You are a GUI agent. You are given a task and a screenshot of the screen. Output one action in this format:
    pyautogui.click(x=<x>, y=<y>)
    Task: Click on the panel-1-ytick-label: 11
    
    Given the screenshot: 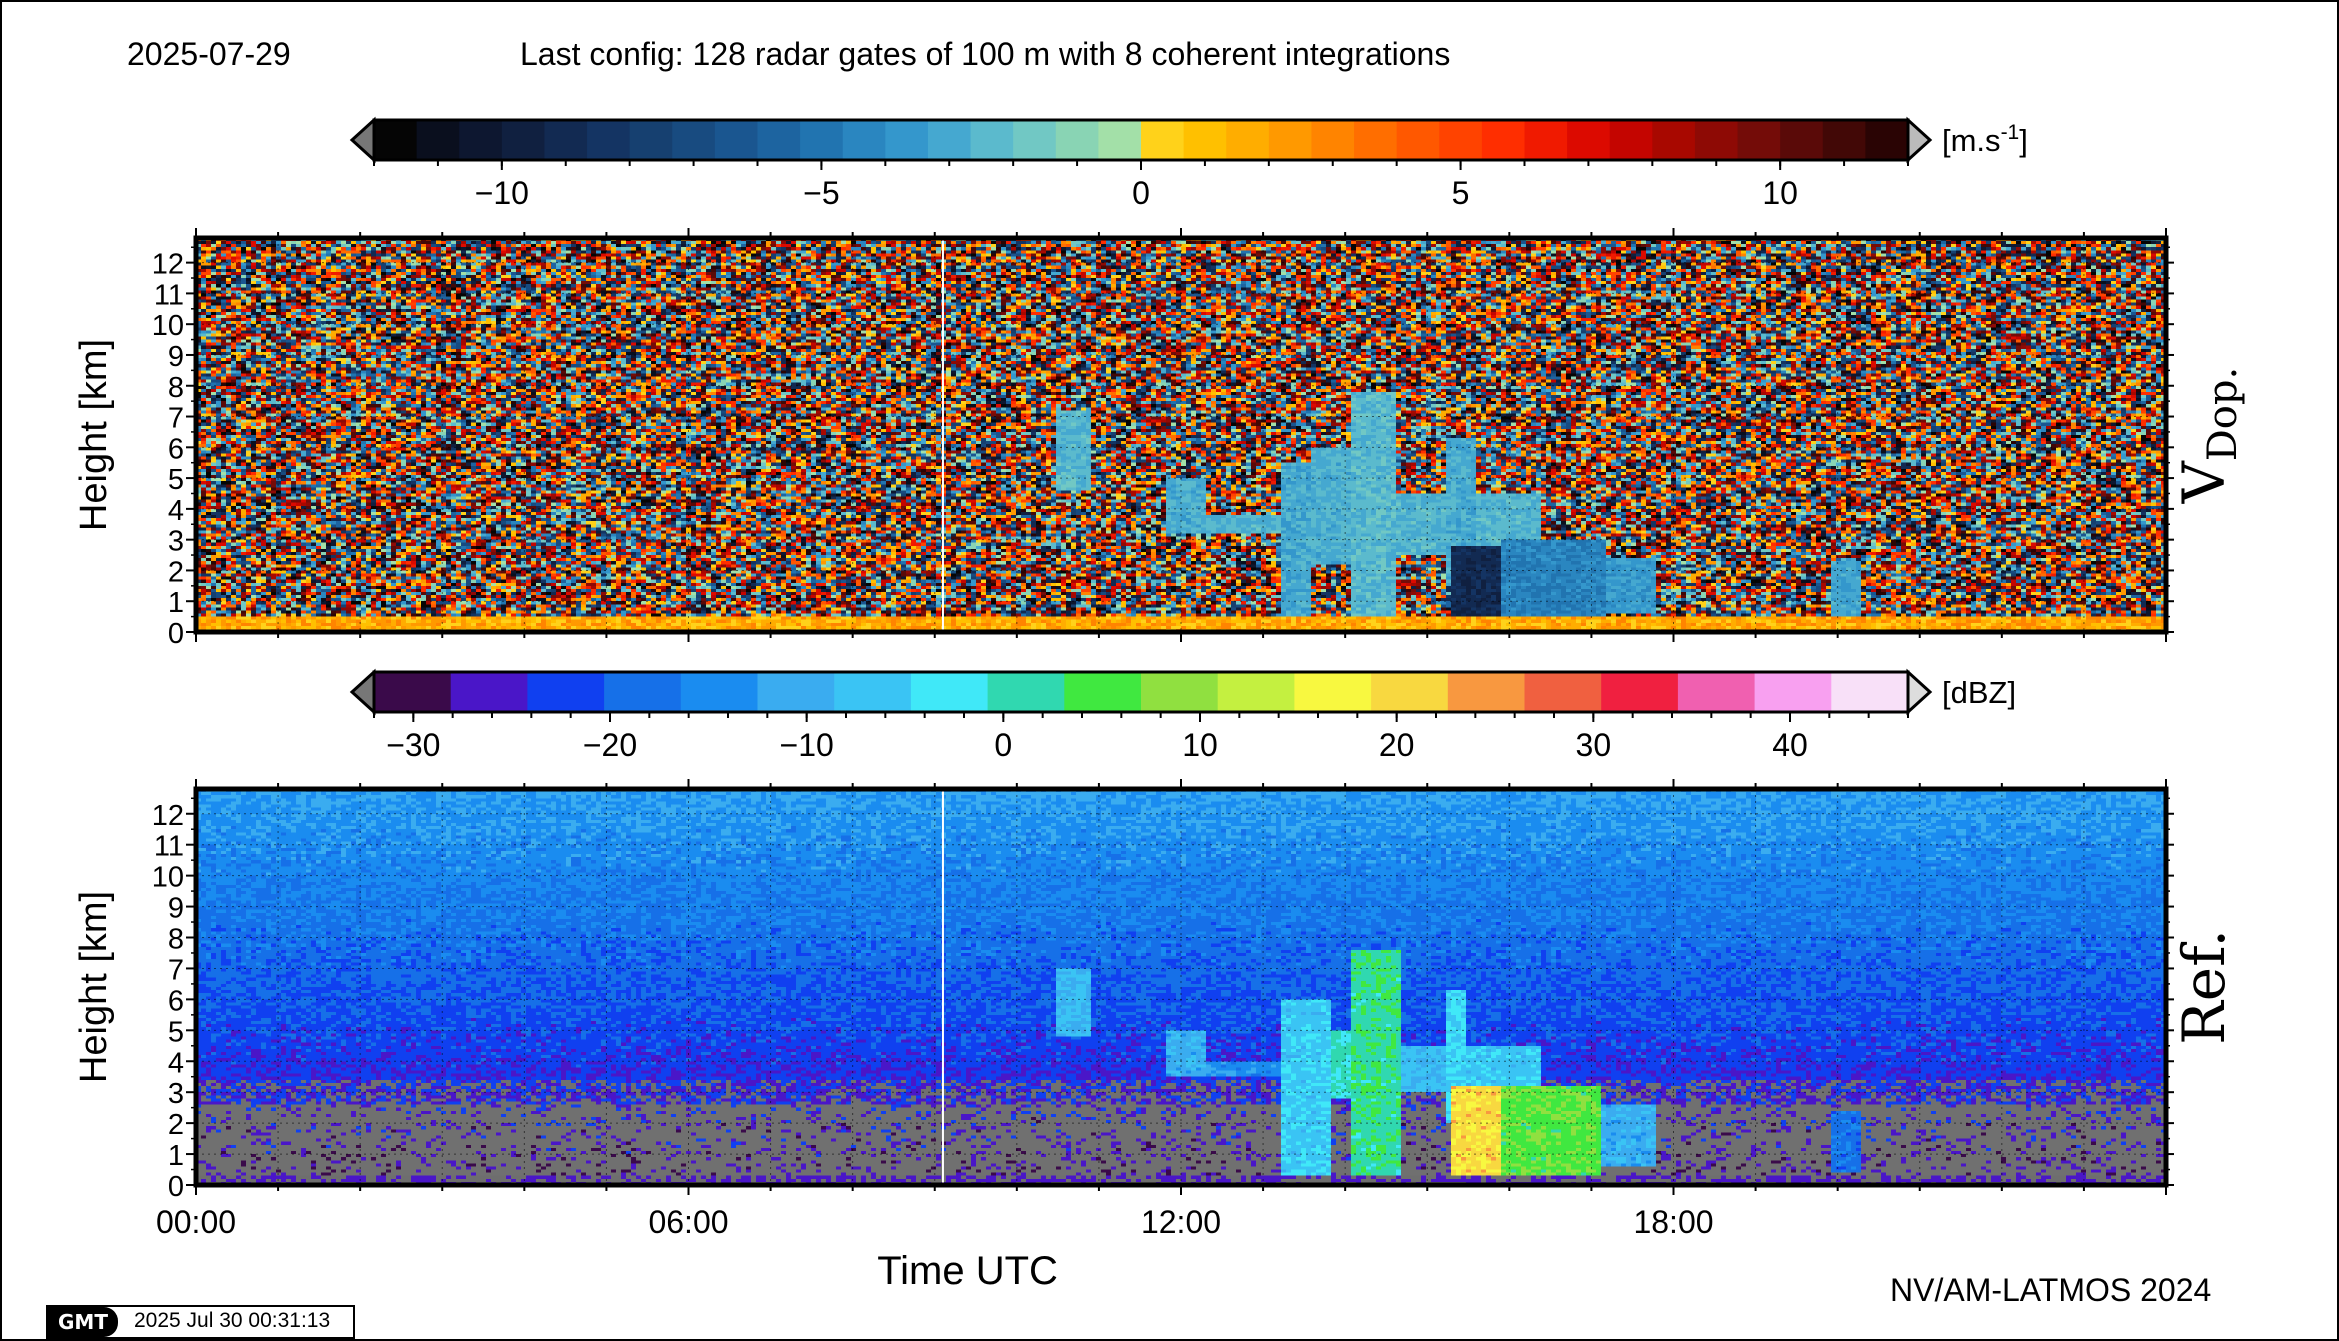 What is the action you would take?
    pyautogui.click(x=169, y=847)
    